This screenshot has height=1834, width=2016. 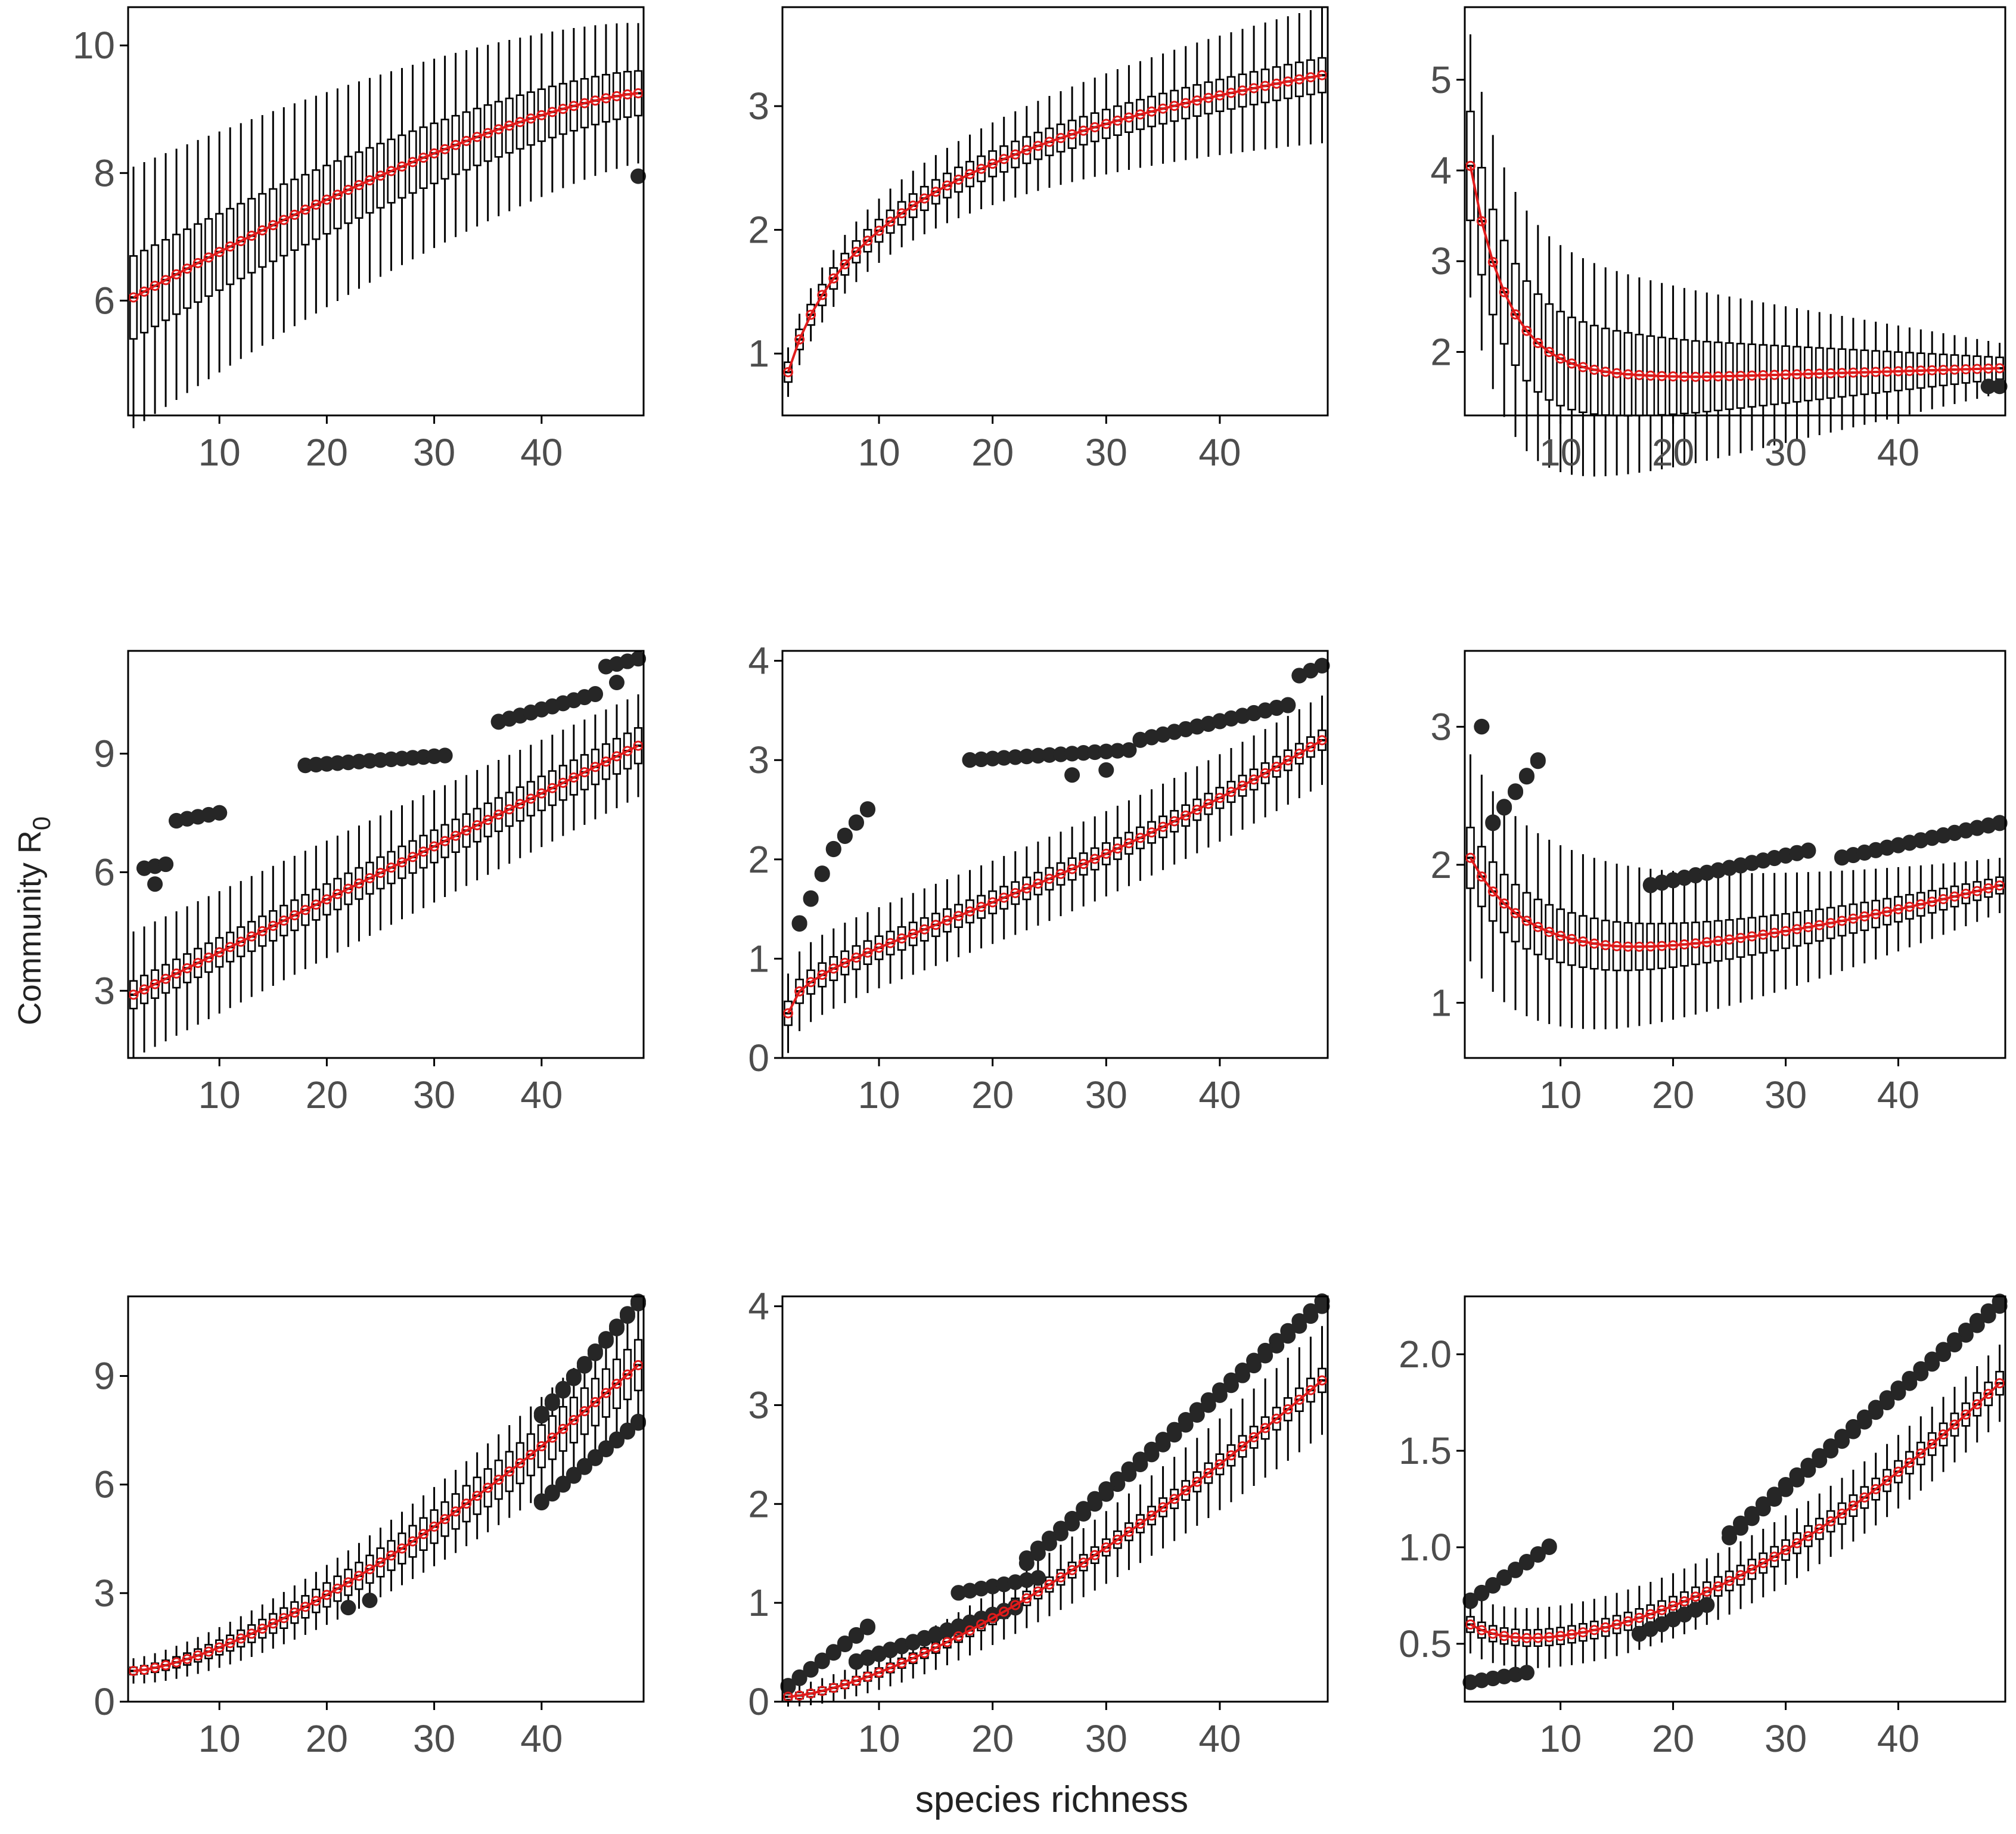 What do you see at coordinates (94, 45) in the screenshot?
I see `y-tick-label: 10` at bounding box center [94, 45].